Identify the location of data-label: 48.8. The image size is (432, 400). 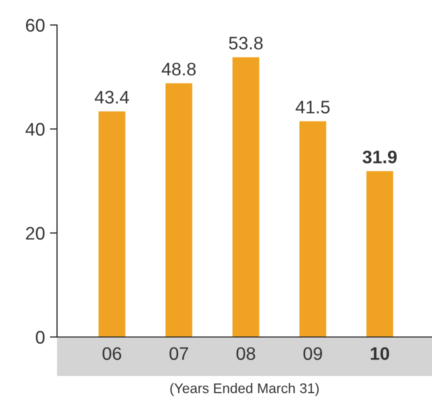
(179, 69).